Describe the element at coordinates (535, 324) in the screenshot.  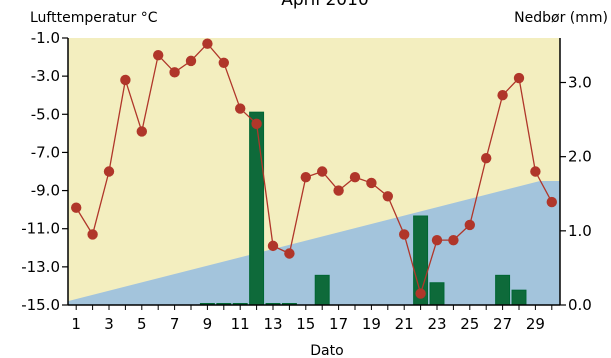
I see `x-tick-label: 29` at that location.